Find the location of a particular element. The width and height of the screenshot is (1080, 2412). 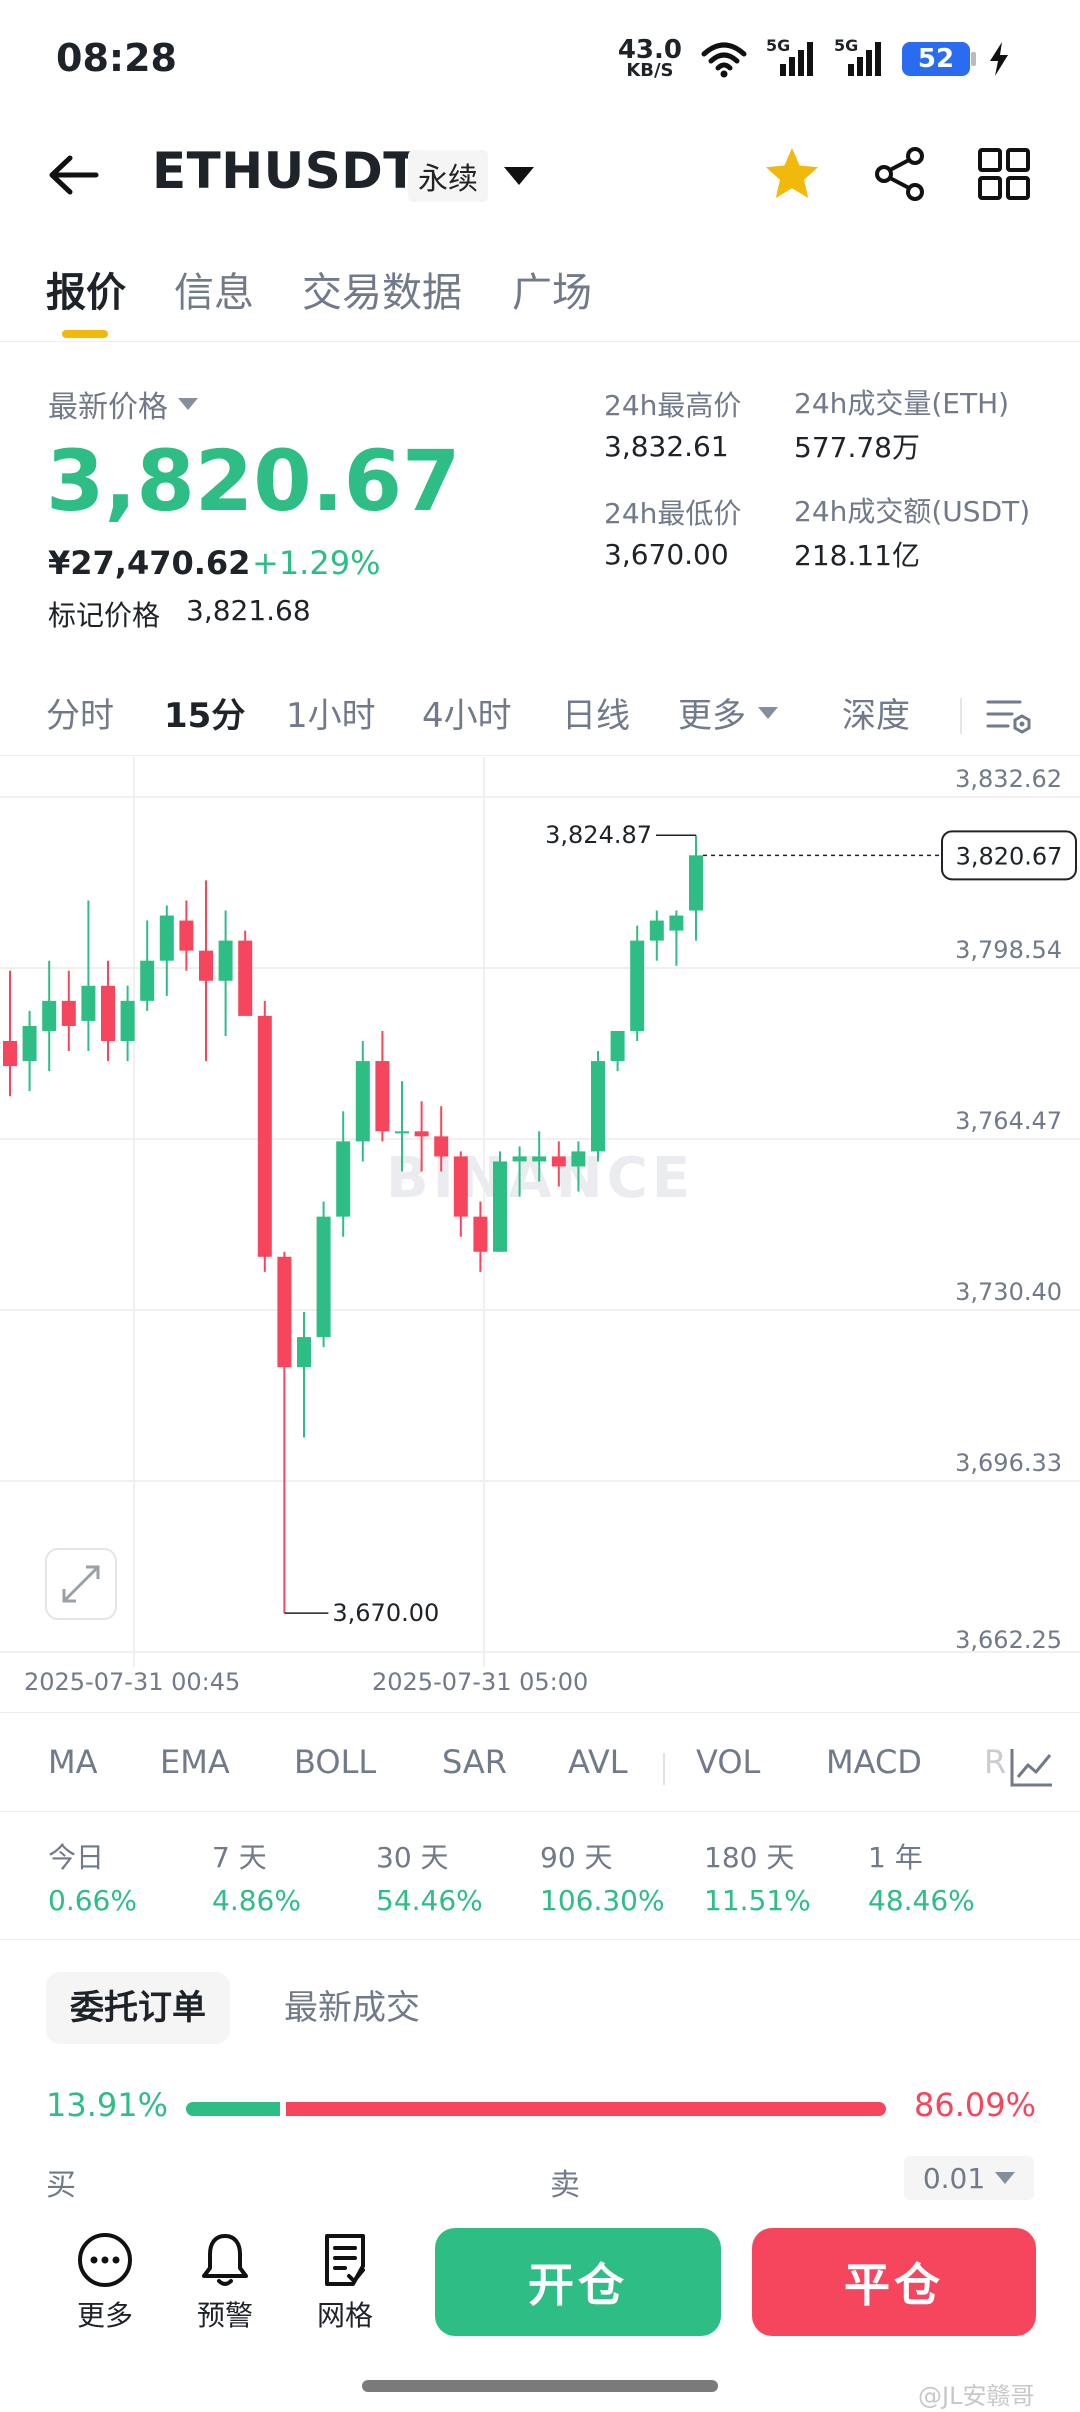

expand-chart-button is located at coordinates (81, 1584).